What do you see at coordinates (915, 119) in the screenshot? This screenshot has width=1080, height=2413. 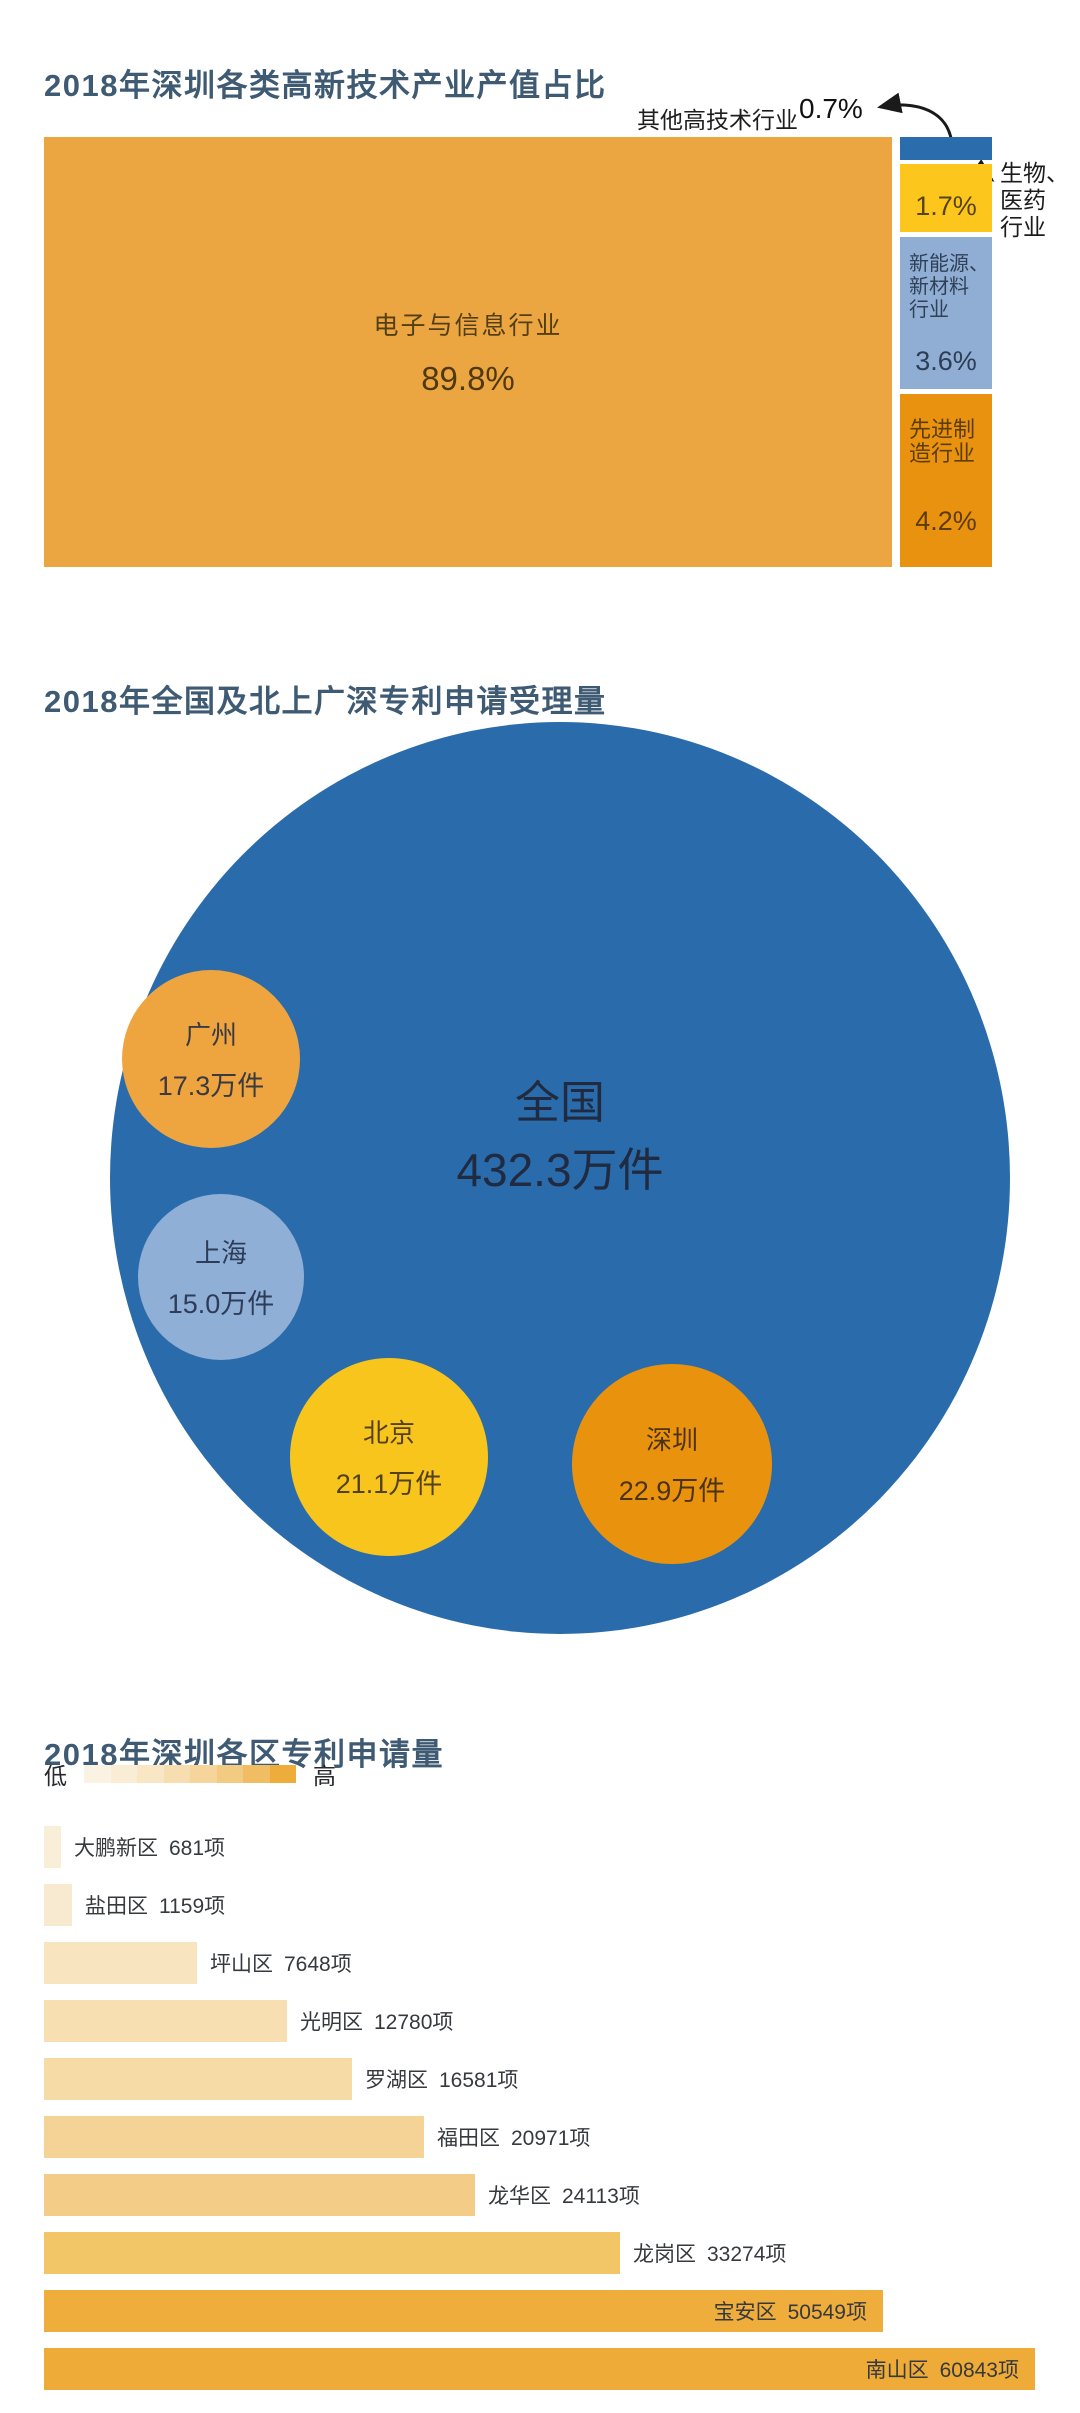 I see `arrow-to-other-block` at bounding box center [915, 119].